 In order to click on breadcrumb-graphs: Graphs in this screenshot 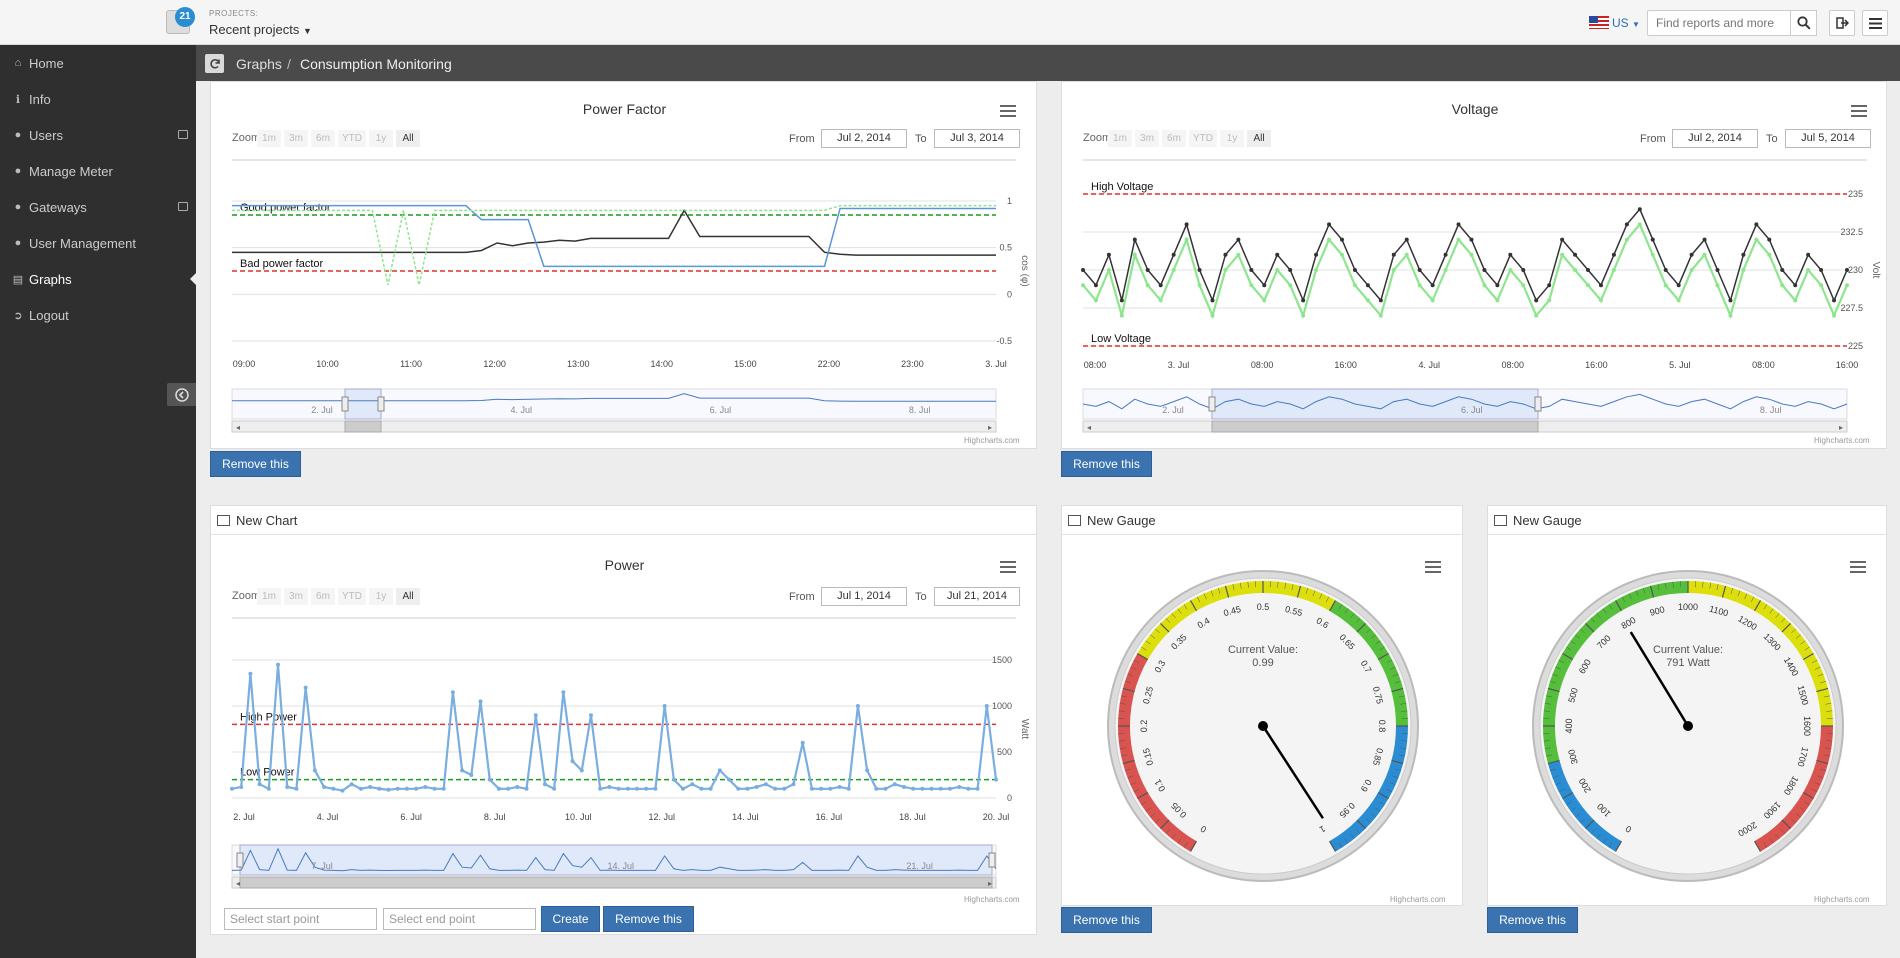, I will do `click(259, 64)`.